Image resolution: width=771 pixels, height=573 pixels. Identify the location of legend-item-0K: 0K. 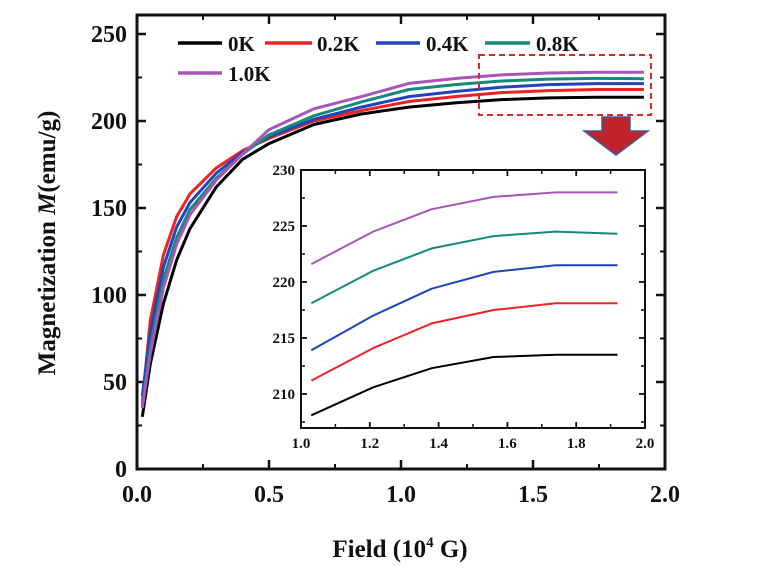
(217, 44).